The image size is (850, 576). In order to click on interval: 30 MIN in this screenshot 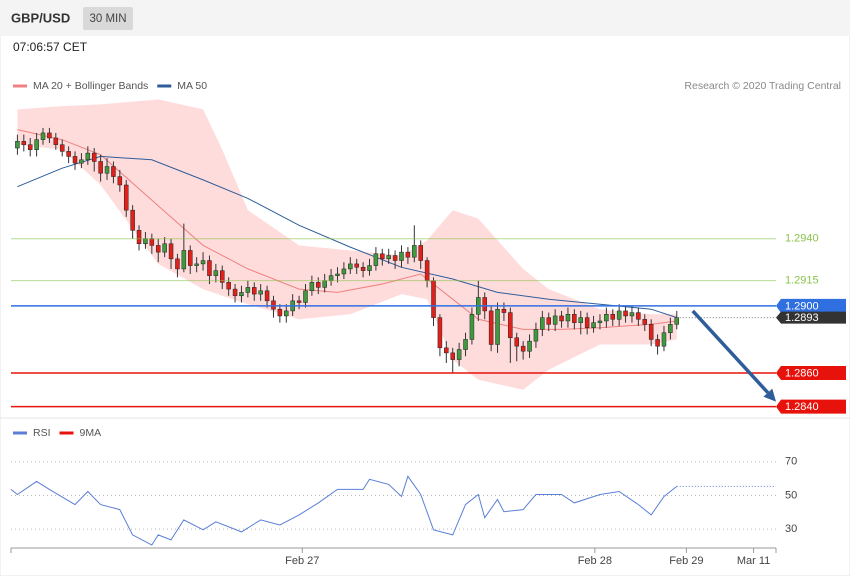, I will do `click(107, 19)`.